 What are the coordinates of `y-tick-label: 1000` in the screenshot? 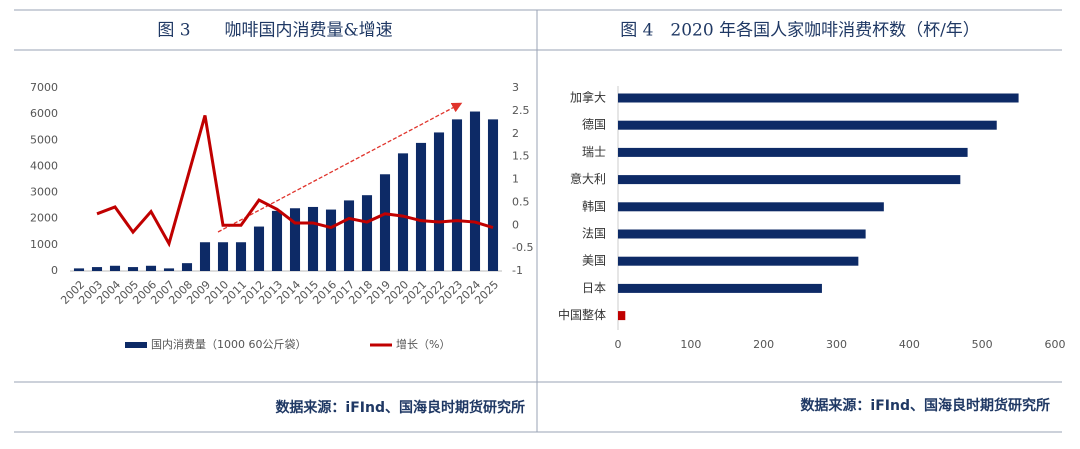 It's located at (44, 244).